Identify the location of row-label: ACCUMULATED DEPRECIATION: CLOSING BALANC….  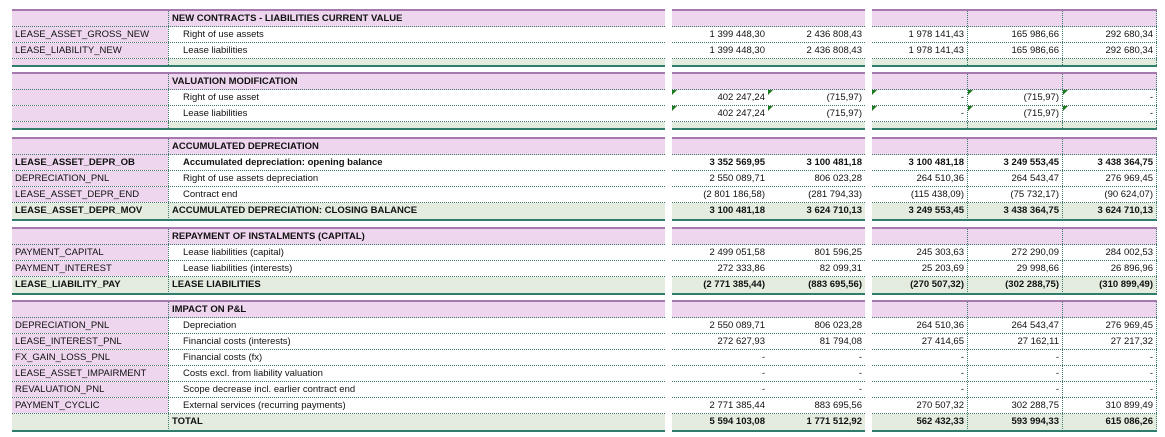
(416, 210).